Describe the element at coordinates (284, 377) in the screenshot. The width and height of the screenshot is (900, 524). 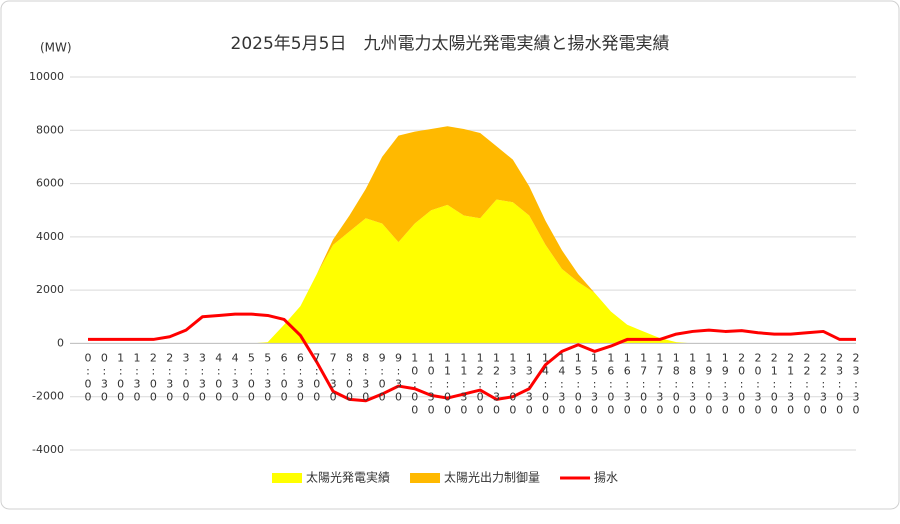
I see `x-tick-label: 6:00` at that location.